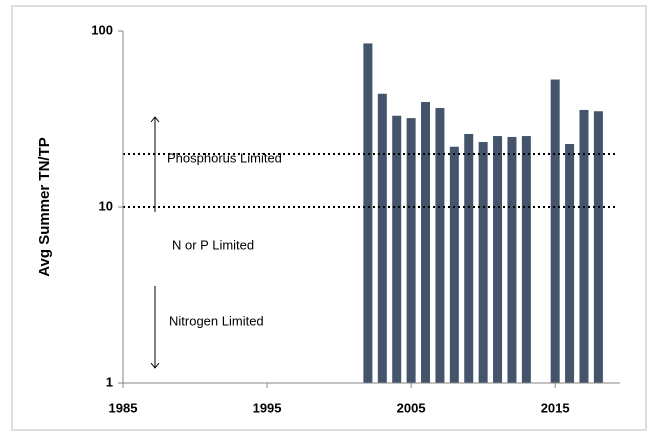  I want to click on annotation: Nitrogen Limited, so click(216, 320).